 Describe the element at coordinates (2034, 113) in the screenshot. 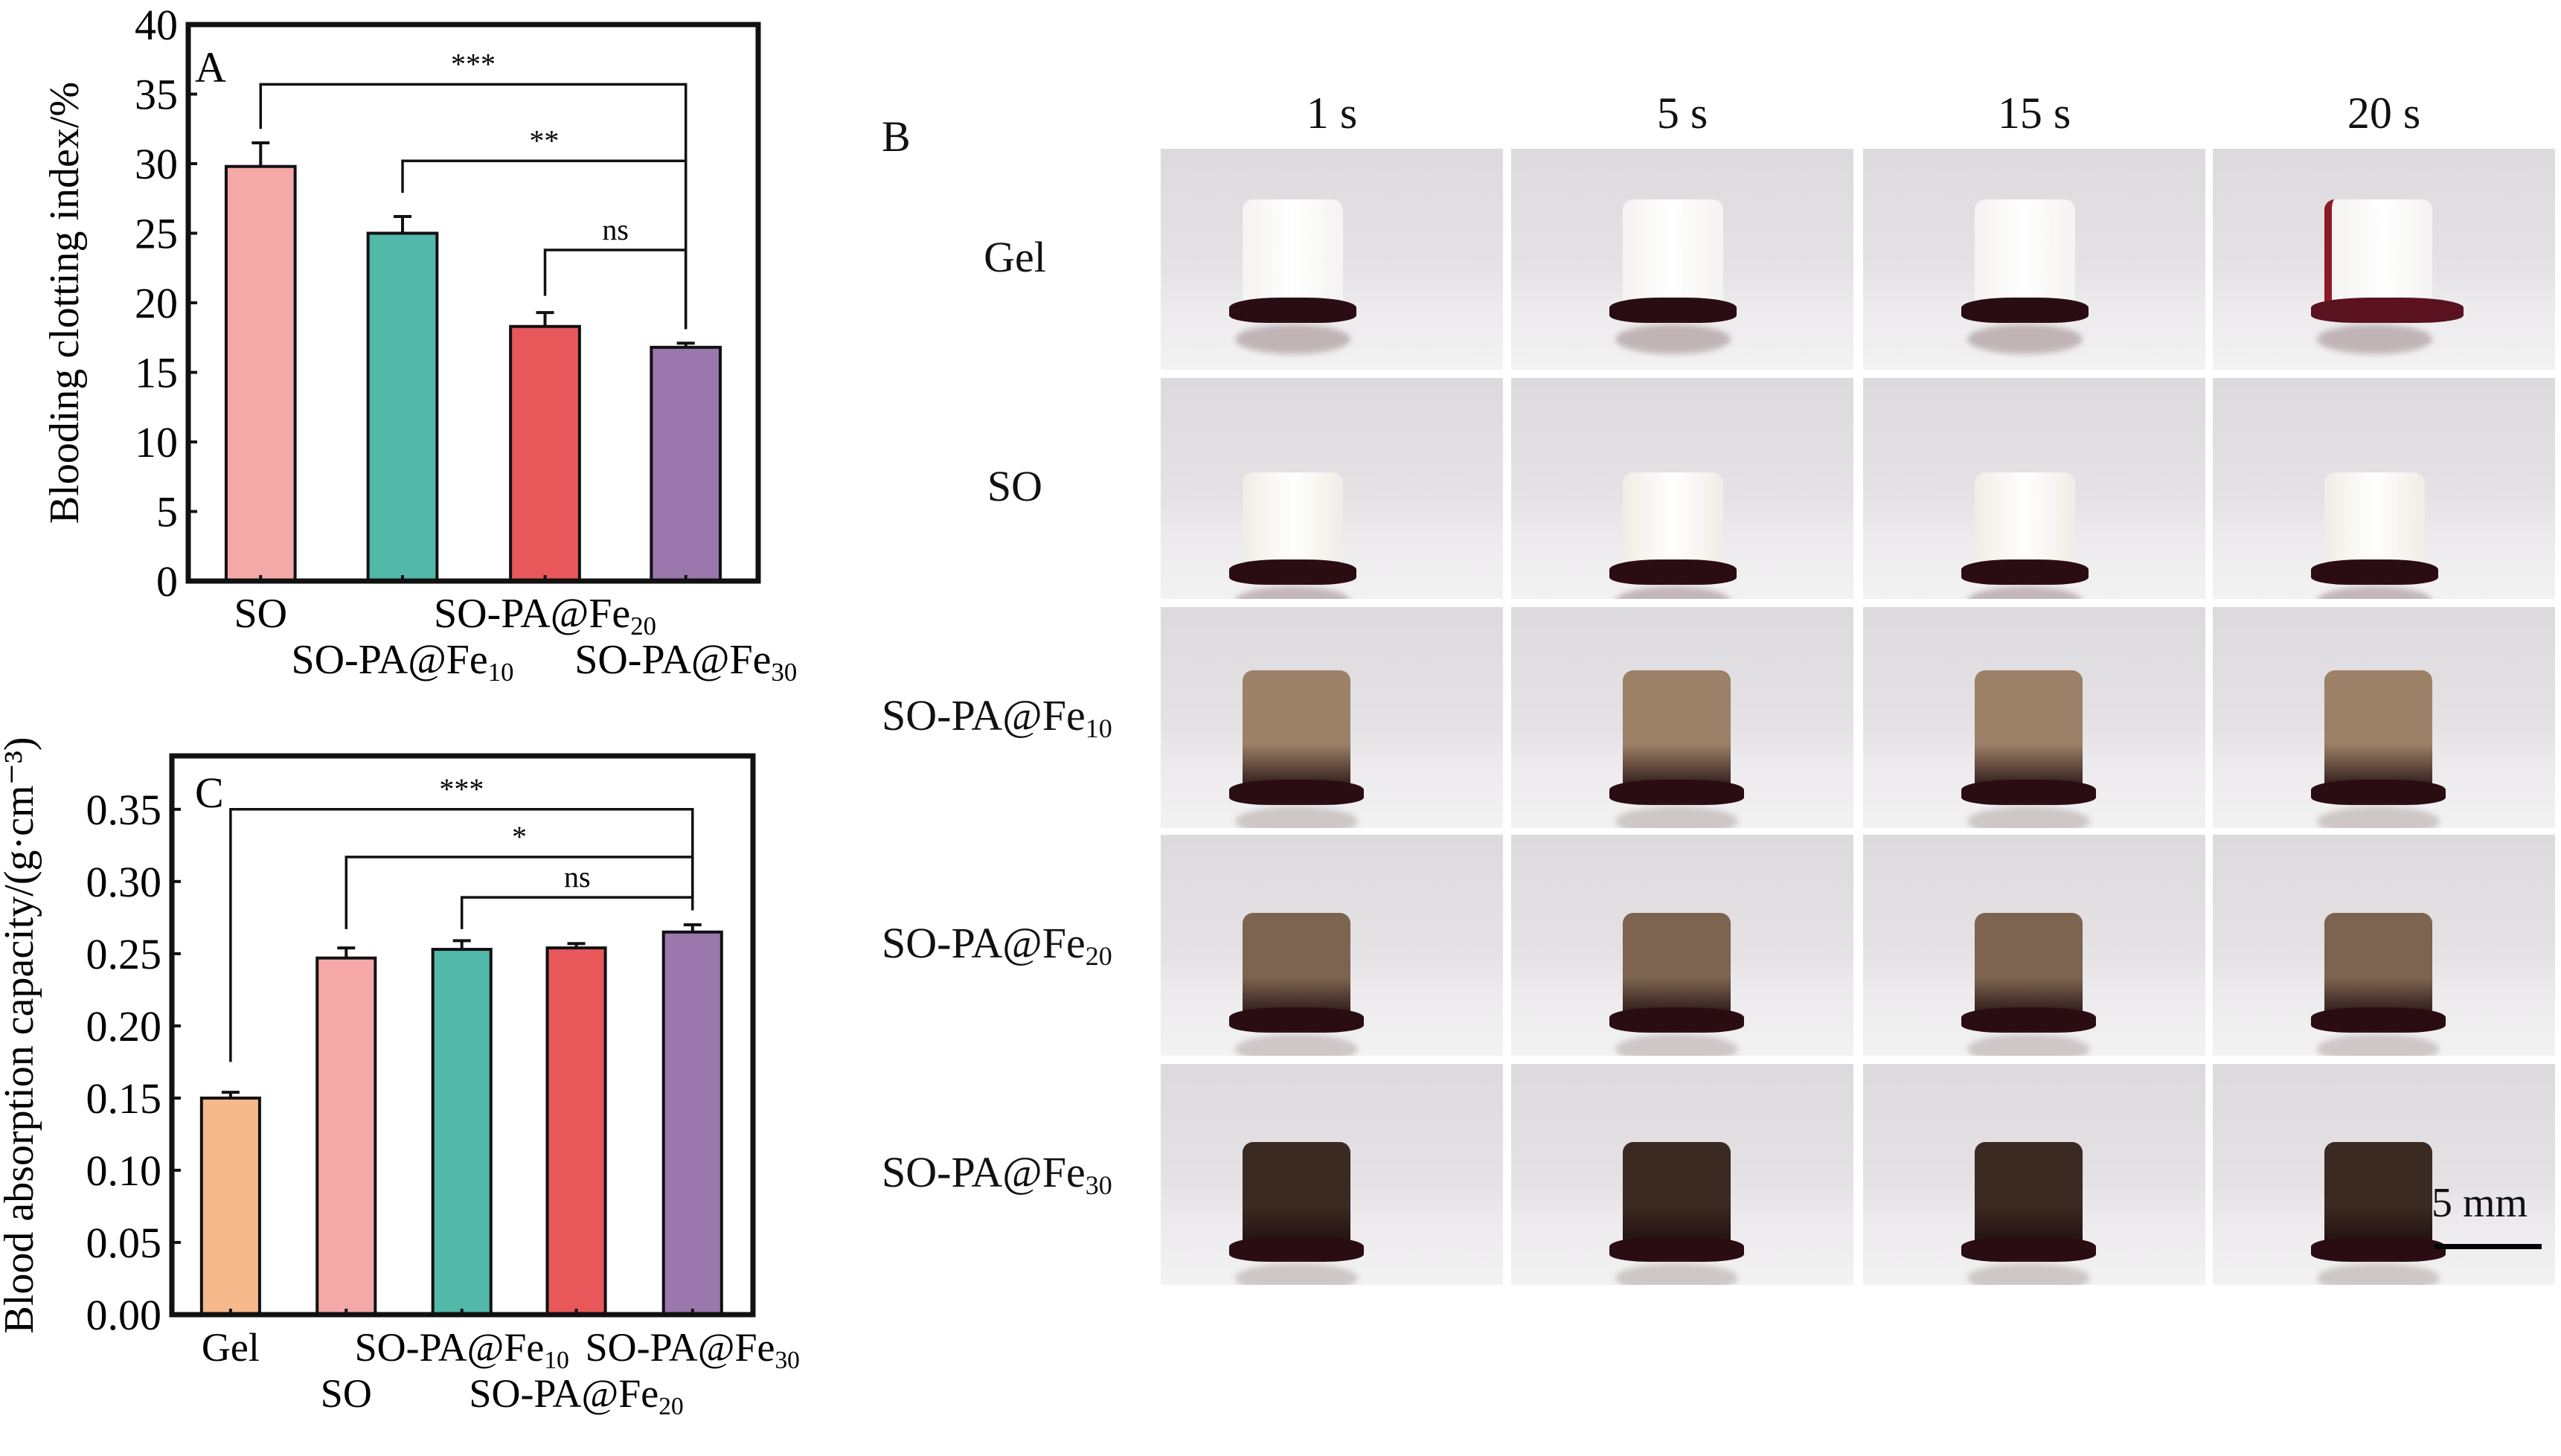

I see `time-point-header: 15 s` at that location.